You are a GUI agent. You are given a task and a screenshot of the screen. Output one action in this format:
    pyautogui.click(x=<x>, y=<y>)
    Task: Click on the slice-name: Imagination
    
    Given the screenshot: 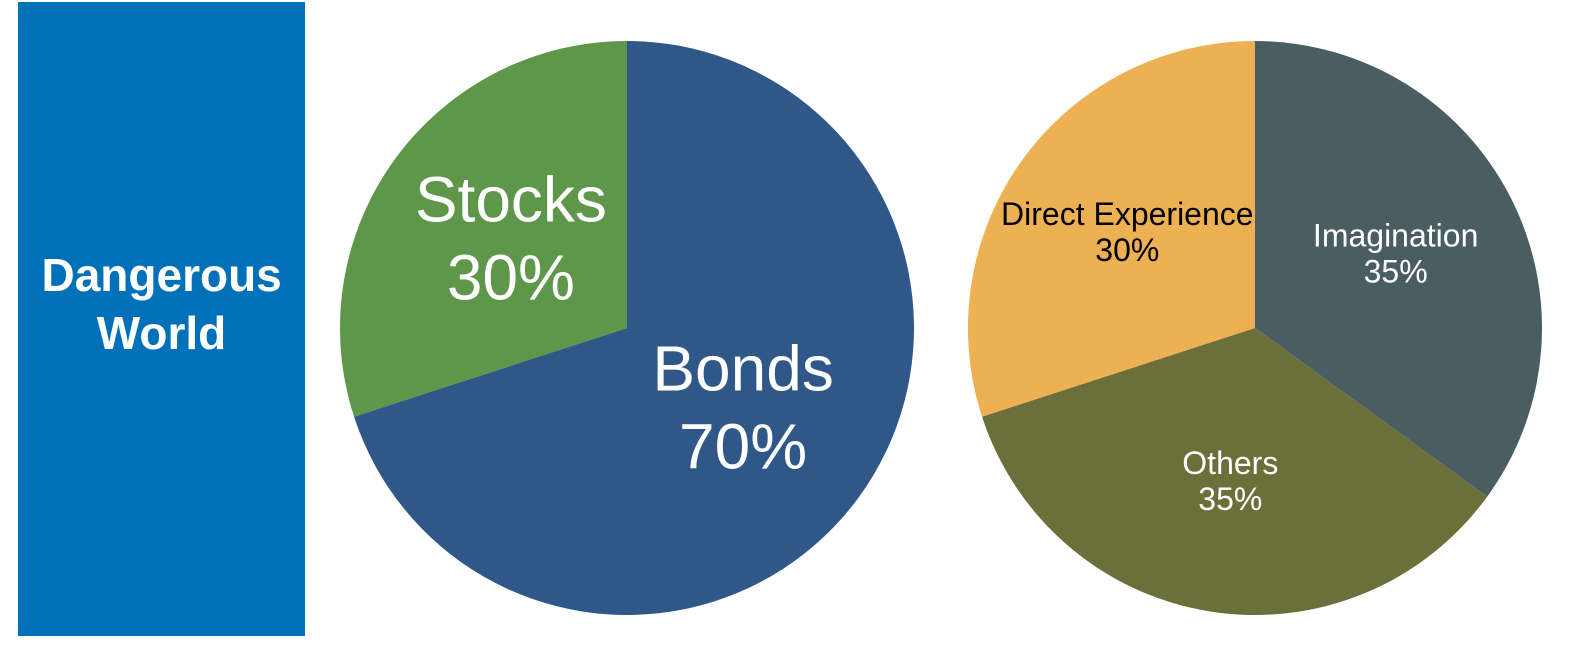 What is the action you would take?
    pyautogui.click(x=1395, y=236)
    